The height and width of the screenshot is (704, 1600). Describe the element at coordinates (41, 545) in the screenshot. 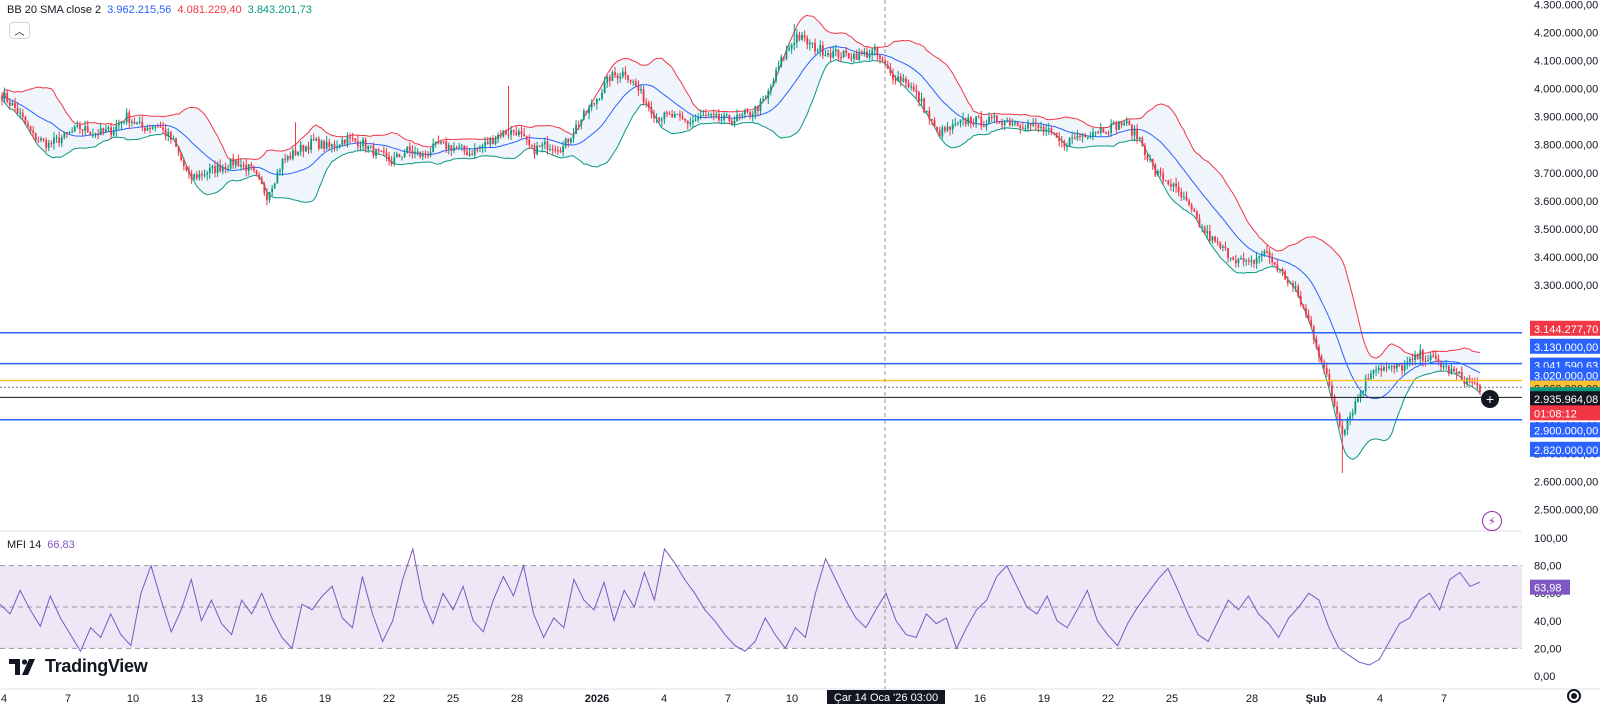

I see `mfi-legend: MFI 14 66,83` at that location.